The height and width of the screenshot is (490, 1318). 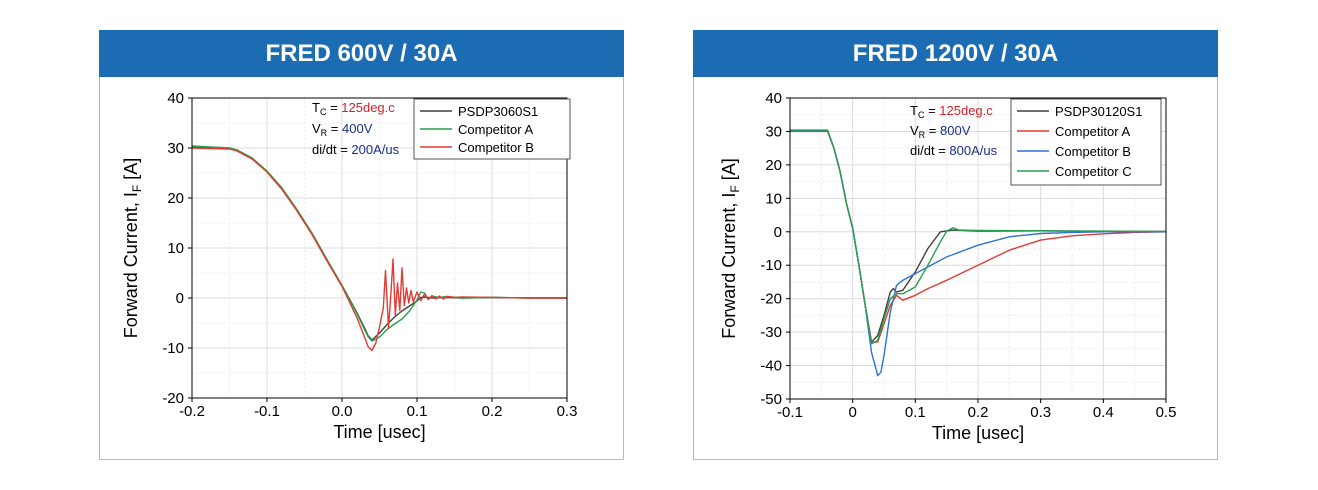 I want to click on x-tick-label: 0.5, so click(x=1166, y=412).